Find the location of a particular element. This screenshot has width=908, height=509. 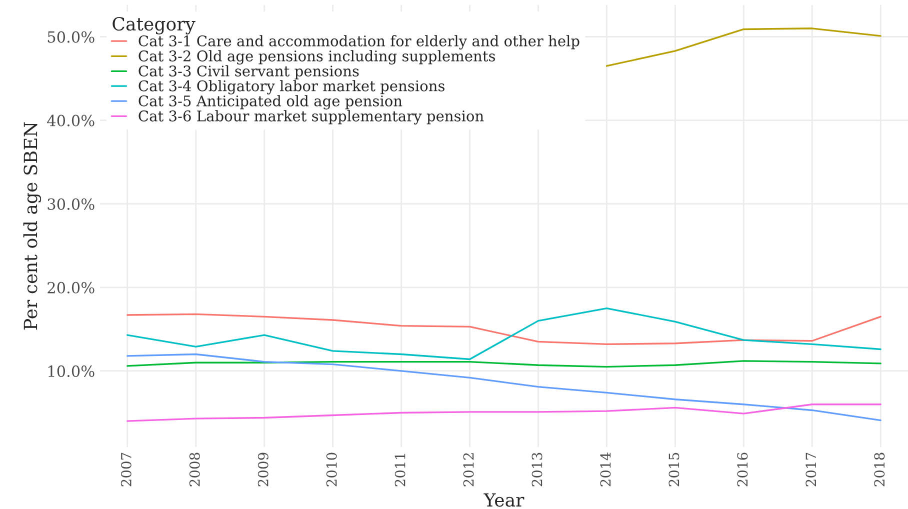

x-tick-label: 2015 is located at coordinates (674, 469).